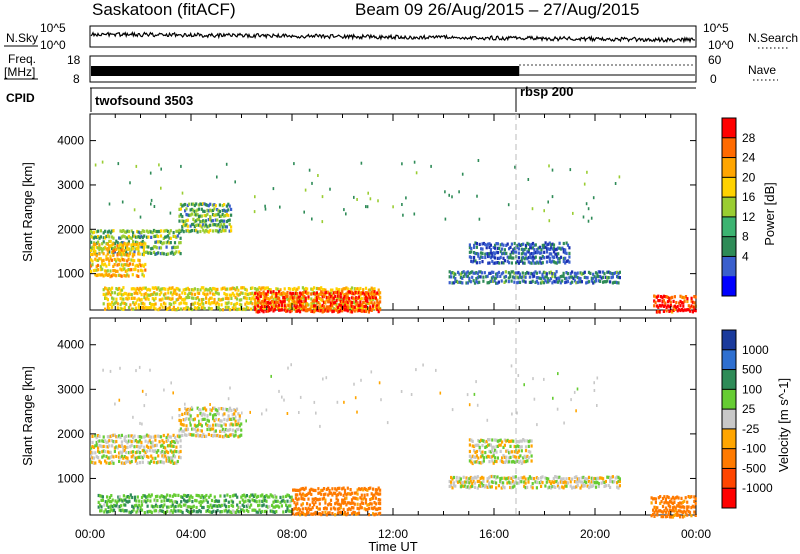 This screenshot has width=800, height=554. I want to click on power-ylabel: Slant Range [km], so click(27, 212).